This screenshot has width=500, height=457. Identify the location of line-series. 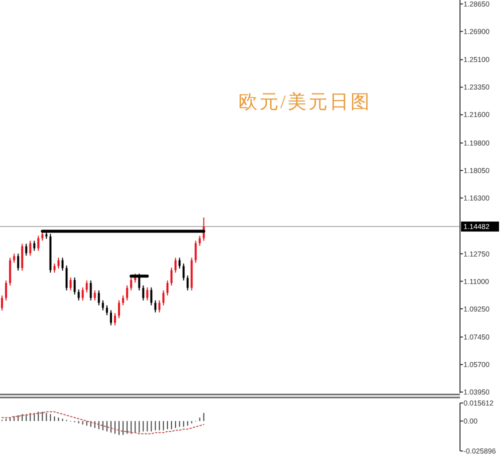
(103, 422).